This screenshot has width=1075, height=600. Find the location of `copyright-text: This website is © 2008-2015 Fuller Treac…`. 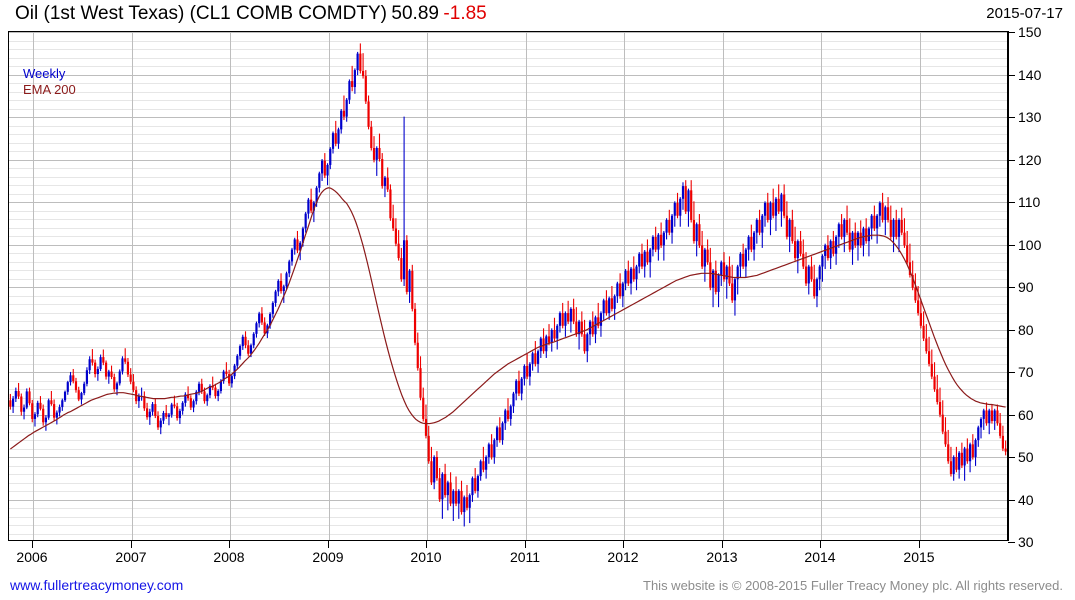

copyright-text: This website is © 2008-2015 Fuller Treac… is located at coordinates (853, 585).